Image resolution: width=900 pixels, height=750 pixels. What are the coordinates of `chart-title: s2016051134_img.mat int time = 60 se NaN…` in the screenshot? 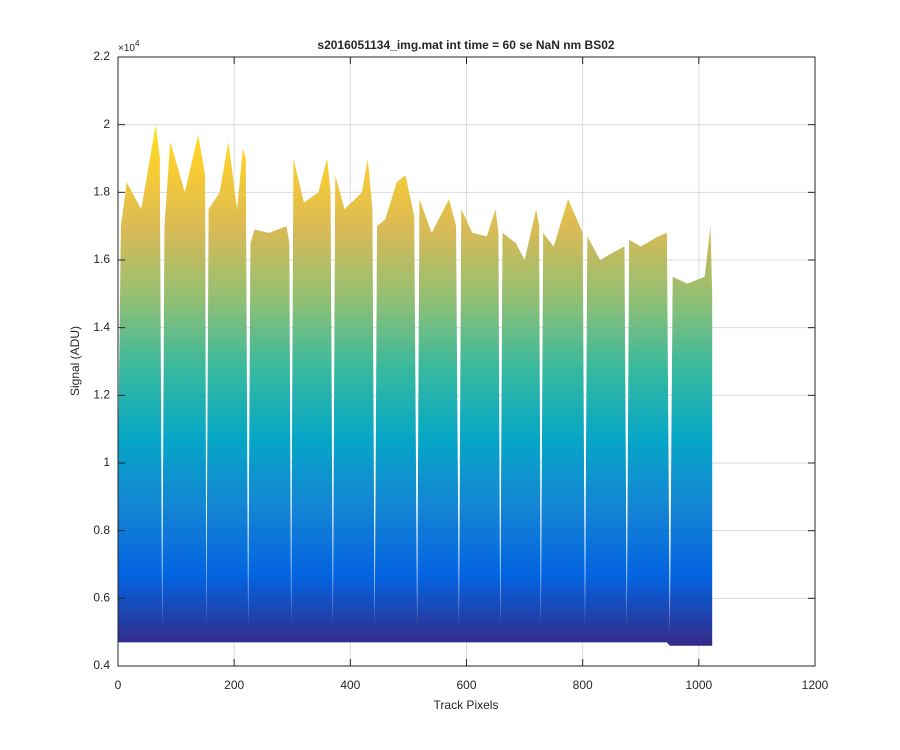 It's located at (465, 45).